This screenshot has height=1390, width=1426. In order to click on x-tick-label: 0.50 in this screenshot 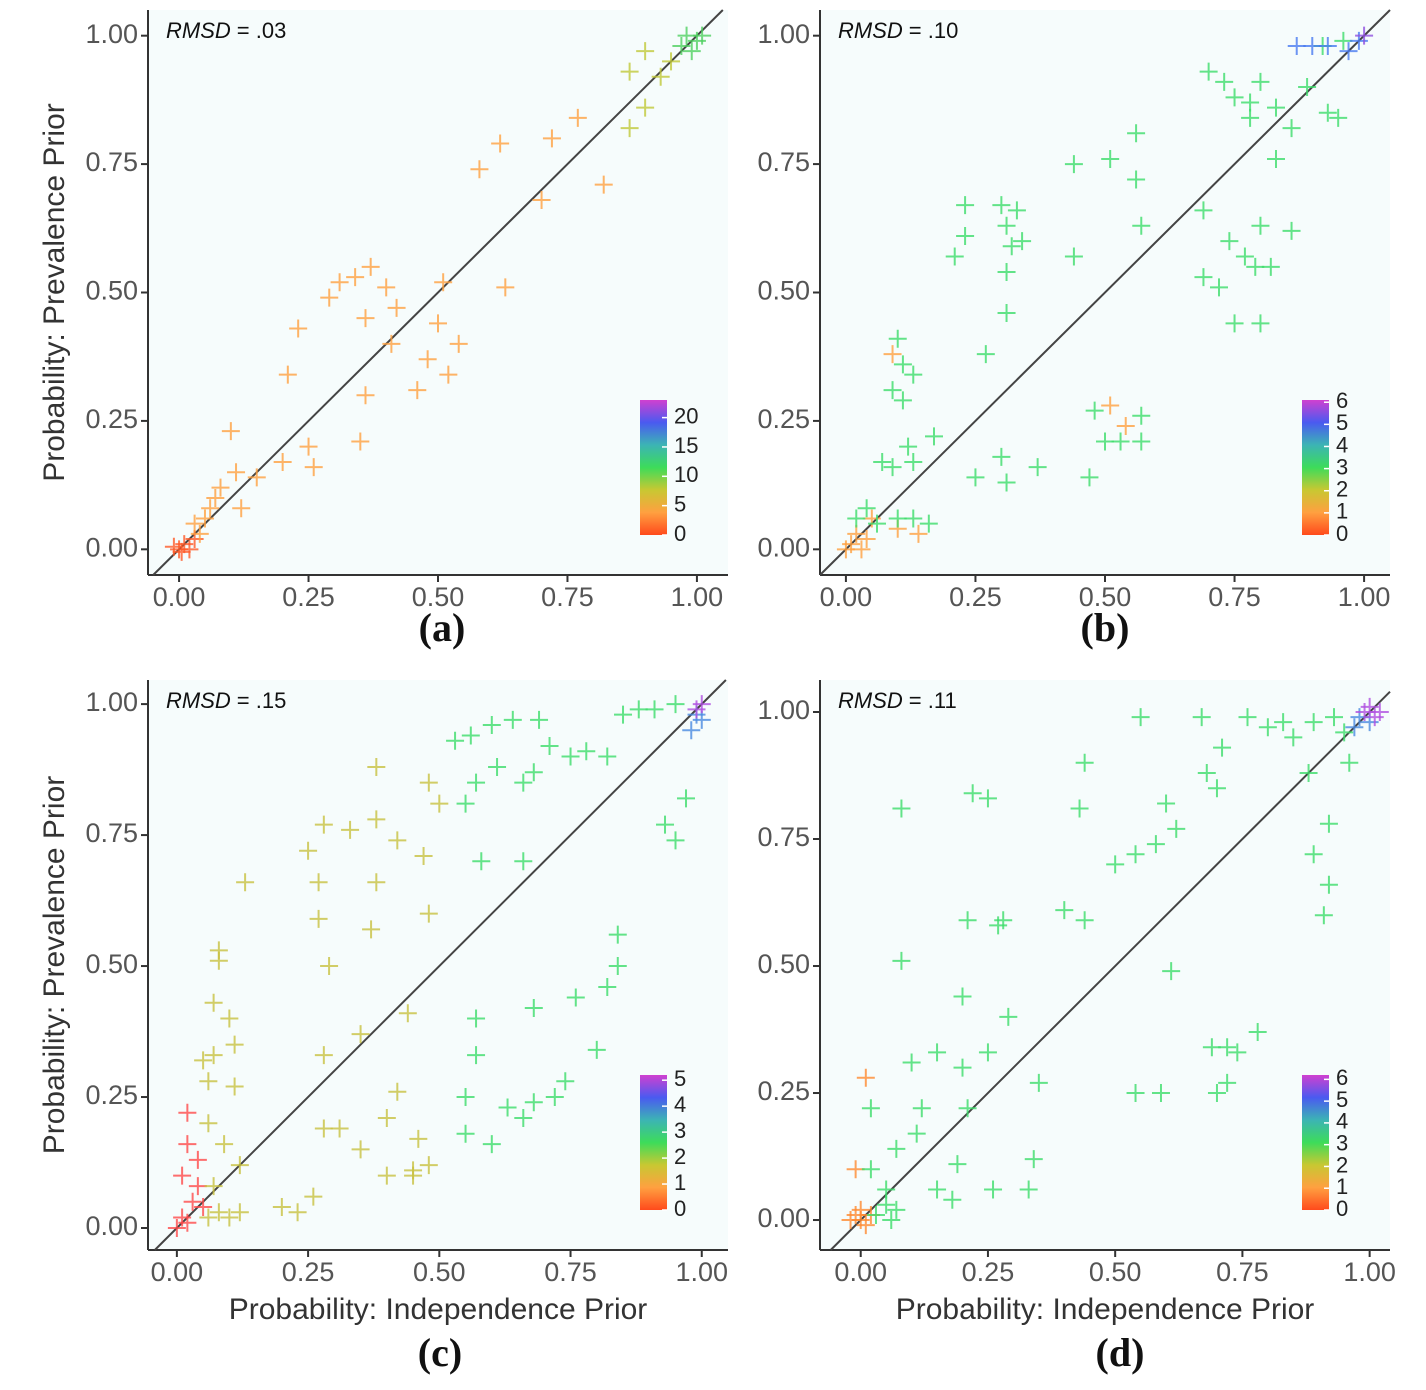, I will do `click(1115, 1272)`.